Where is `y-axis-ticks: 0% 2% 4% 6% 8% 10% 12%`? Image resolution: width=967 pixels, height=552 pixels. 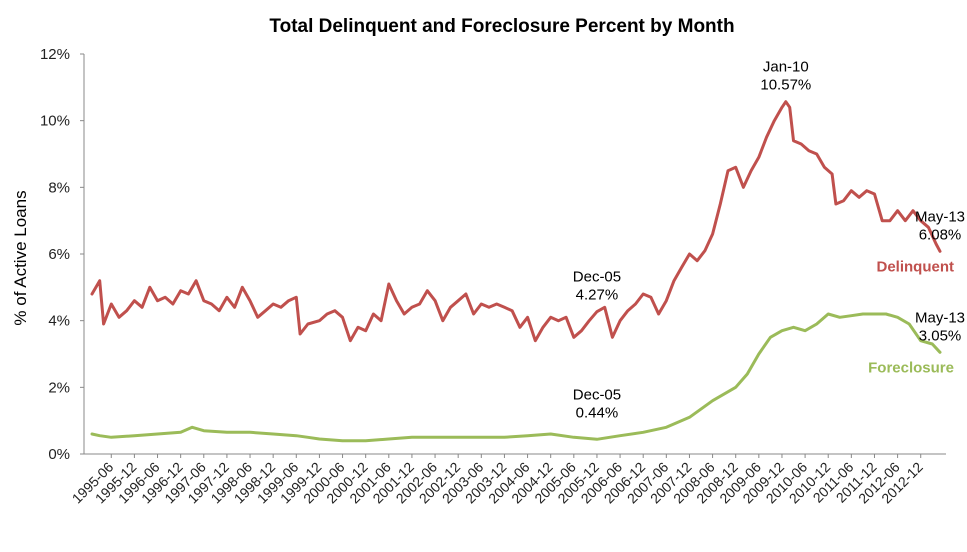
y-axis-ticks: 0% 2% 4% 6% 8% 10% 12% is located at coordinates (62, 254).